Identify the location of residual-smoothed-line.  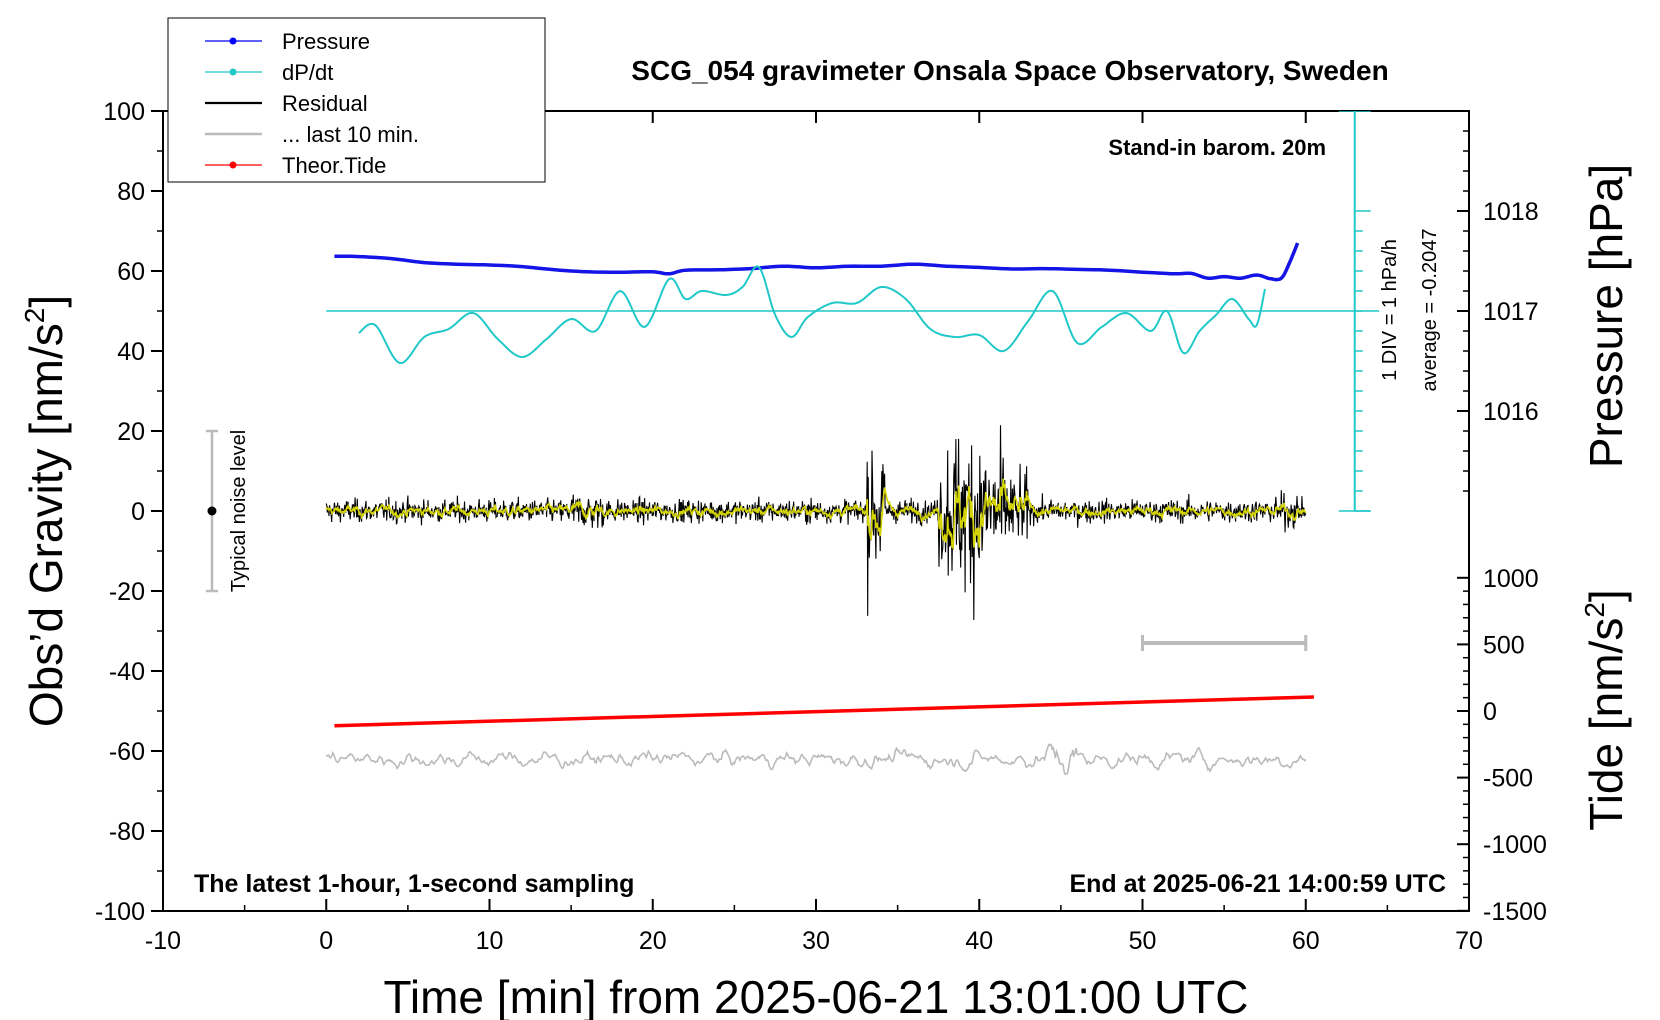
(816, 513).